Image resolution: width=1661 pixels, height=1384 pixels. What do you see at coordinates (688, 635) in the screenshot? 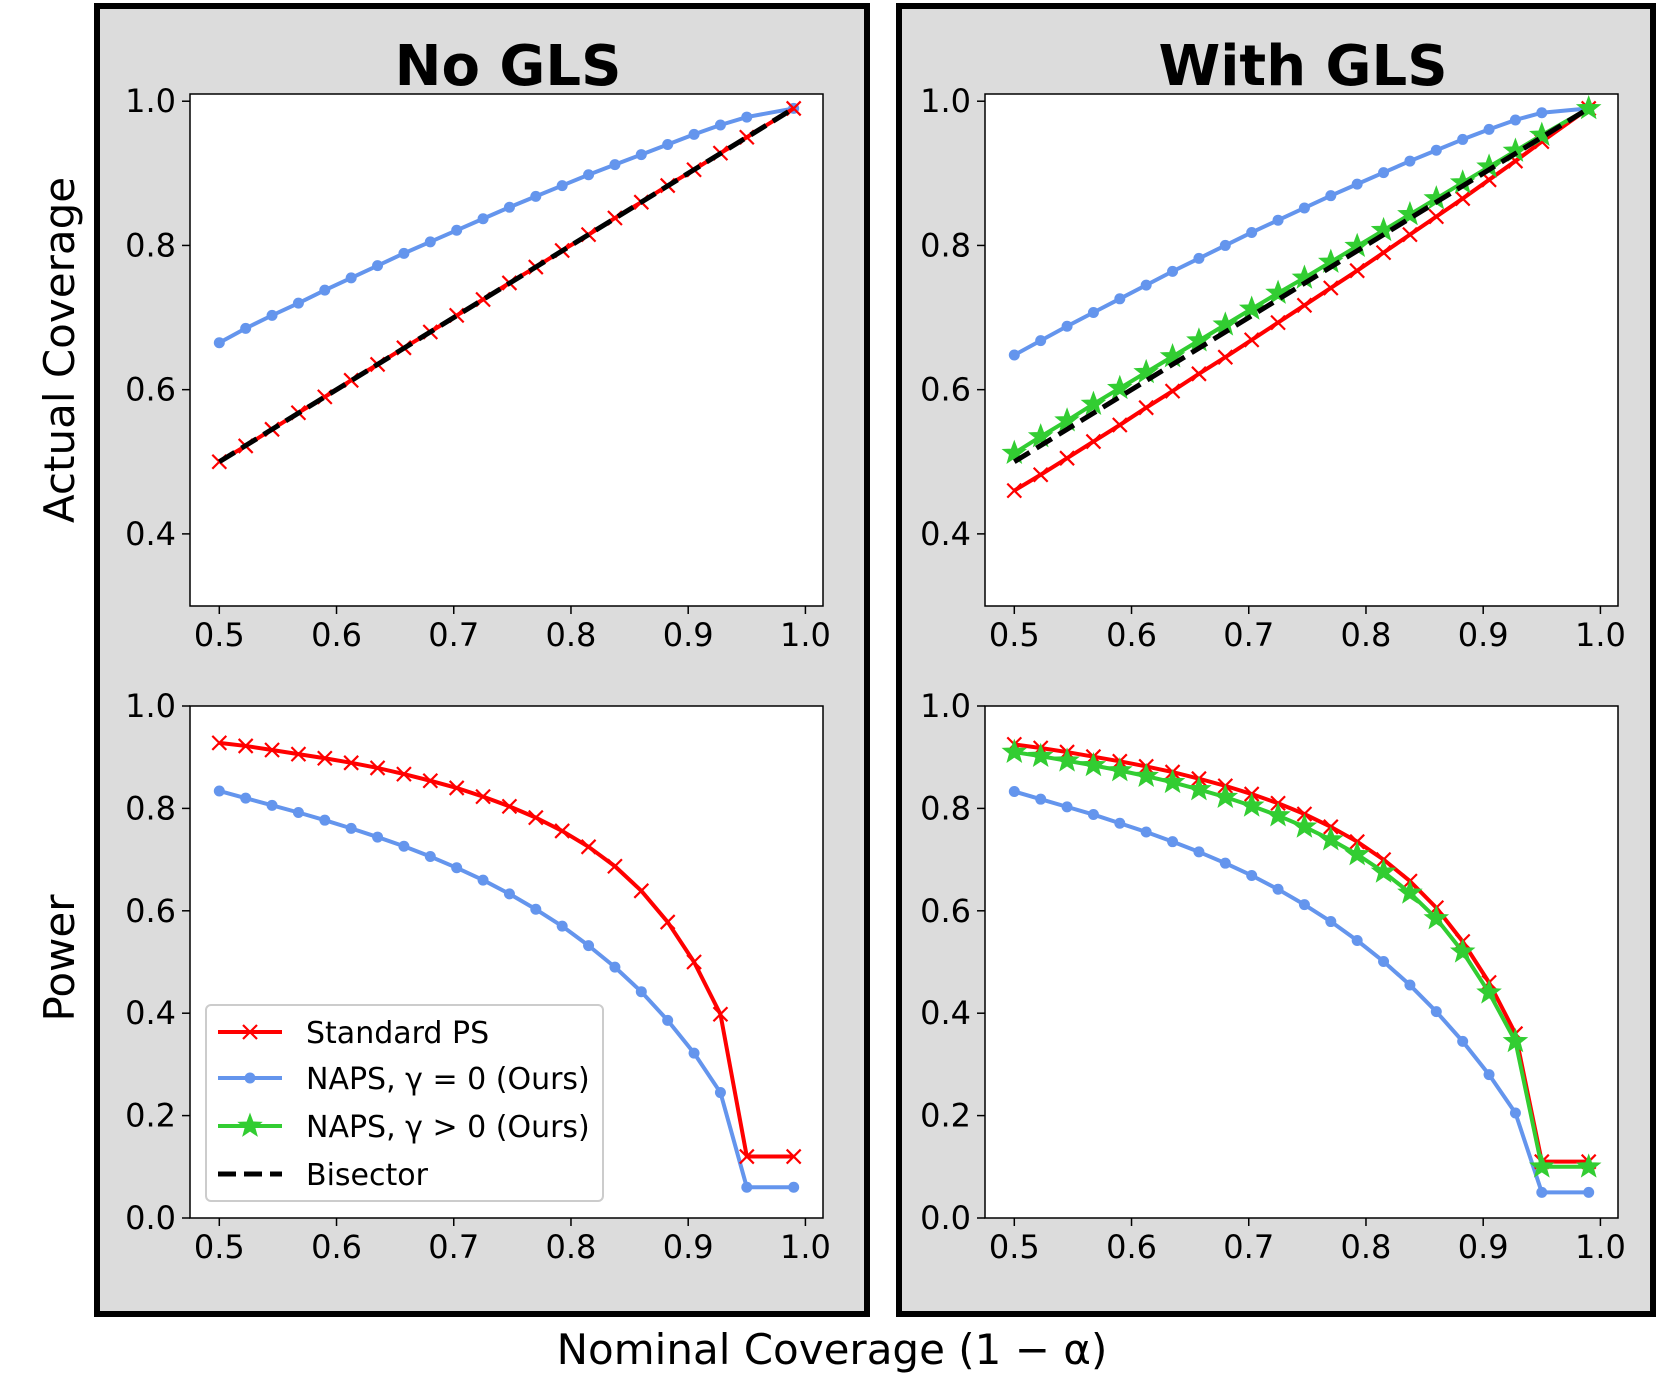
I see `x-tick-label: 0.9` at bounding box center [688, 635].